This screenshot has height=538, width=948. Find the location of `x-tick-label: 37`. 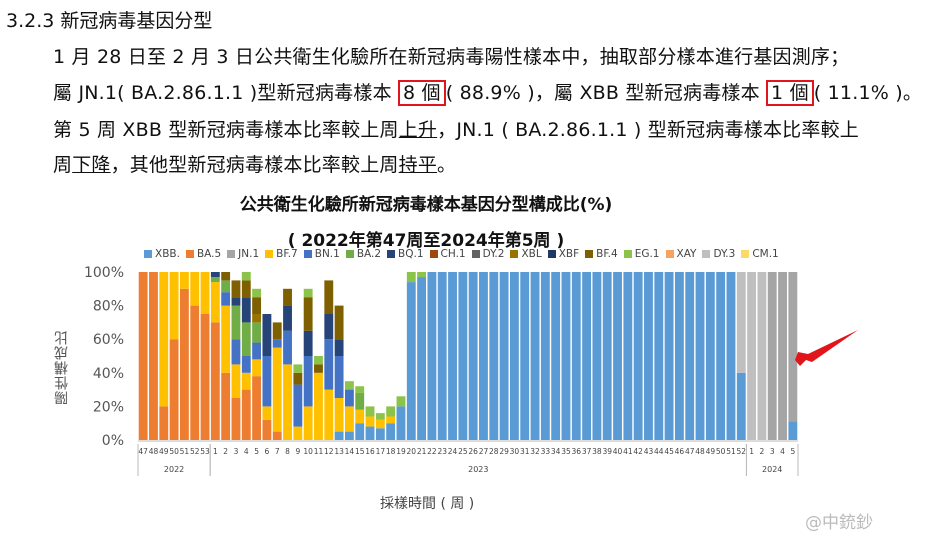

x-tick-label: 37 is located at coordinates (587, 451).